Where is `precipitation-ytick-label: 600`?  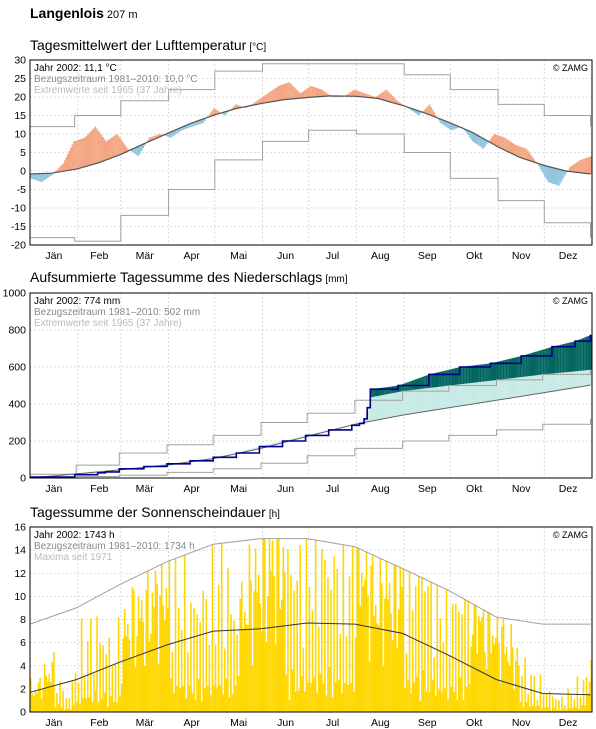 precipitation-ytick-label: 600 is located at coordinates (17, 368).